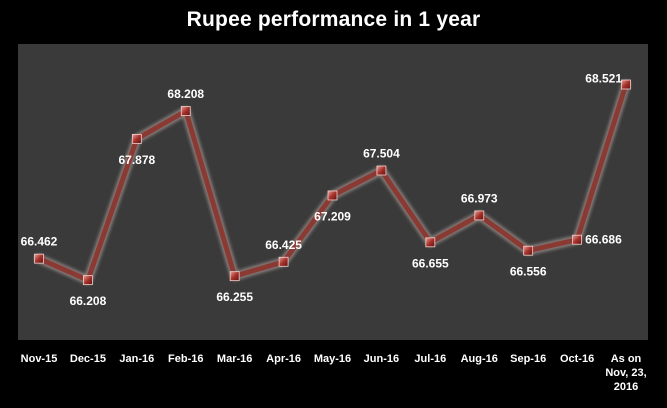 The width and height of the screenshot is (667, 408). Describe the element at coordinates (332, 359) in the screenshot. I see `x-tick-label-7: May-16` at that location.